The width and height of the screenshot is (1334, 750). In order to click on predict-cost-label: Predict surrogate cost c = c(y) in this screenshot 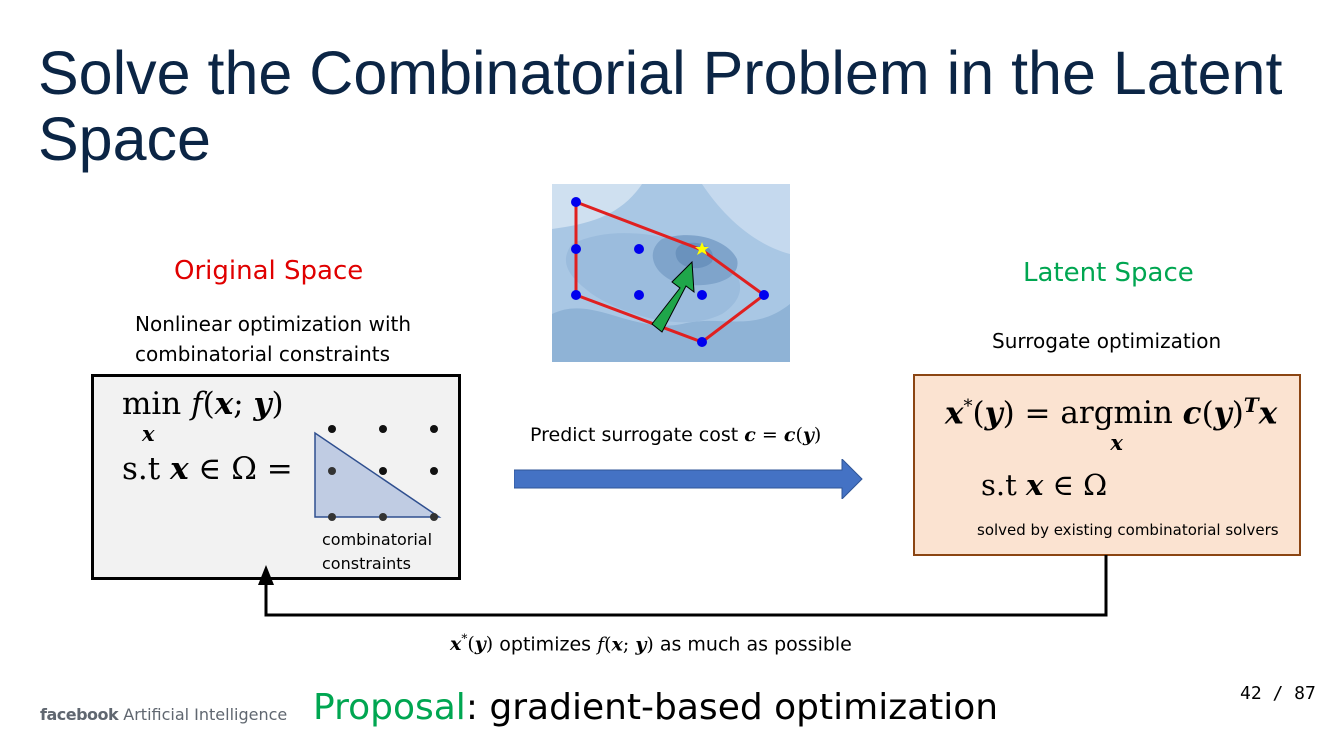, I will do `click(676, 435)`.